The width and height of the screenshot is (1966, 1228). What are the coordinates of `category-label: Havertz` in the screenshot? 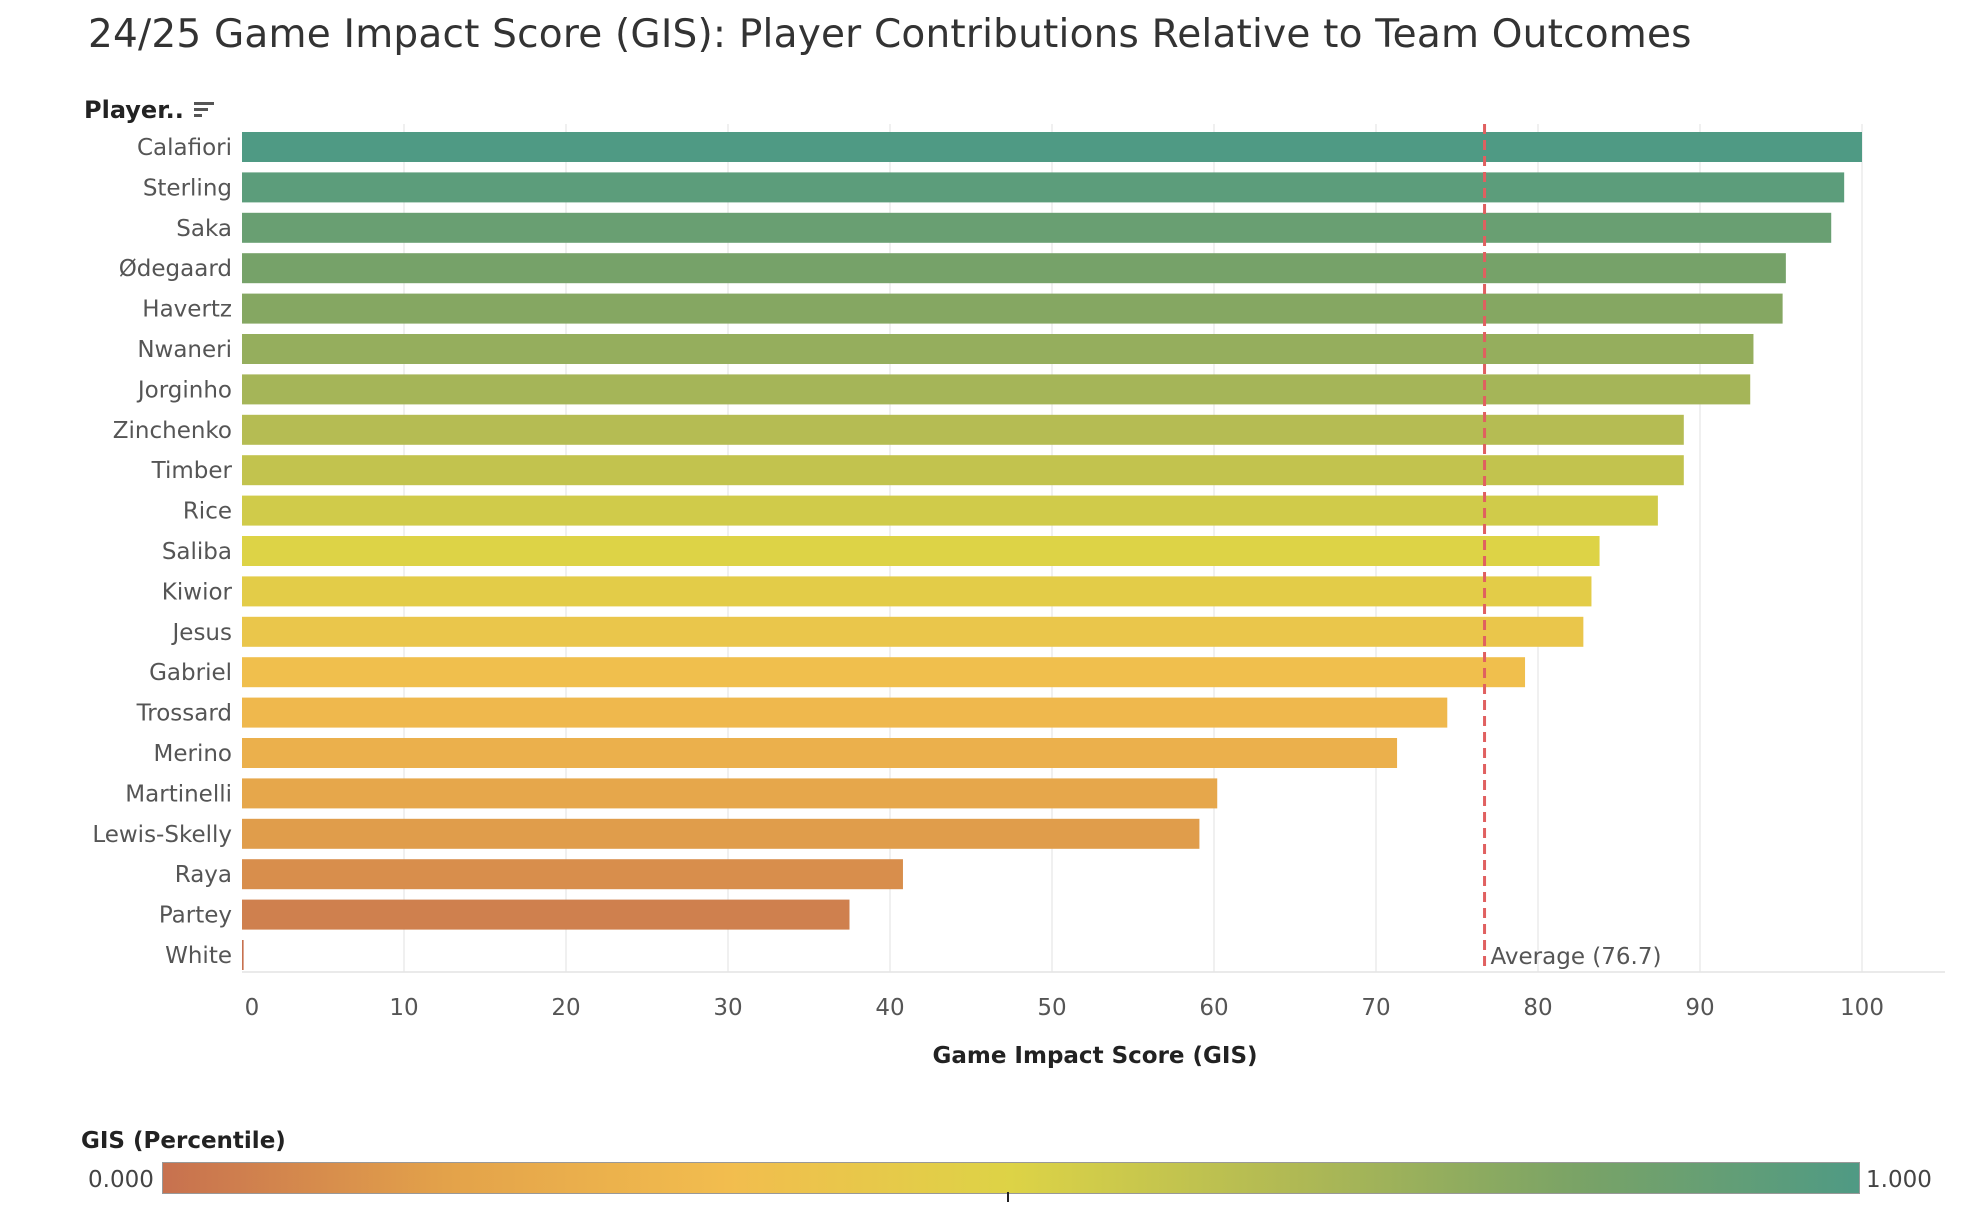 It's located at (187, 310).